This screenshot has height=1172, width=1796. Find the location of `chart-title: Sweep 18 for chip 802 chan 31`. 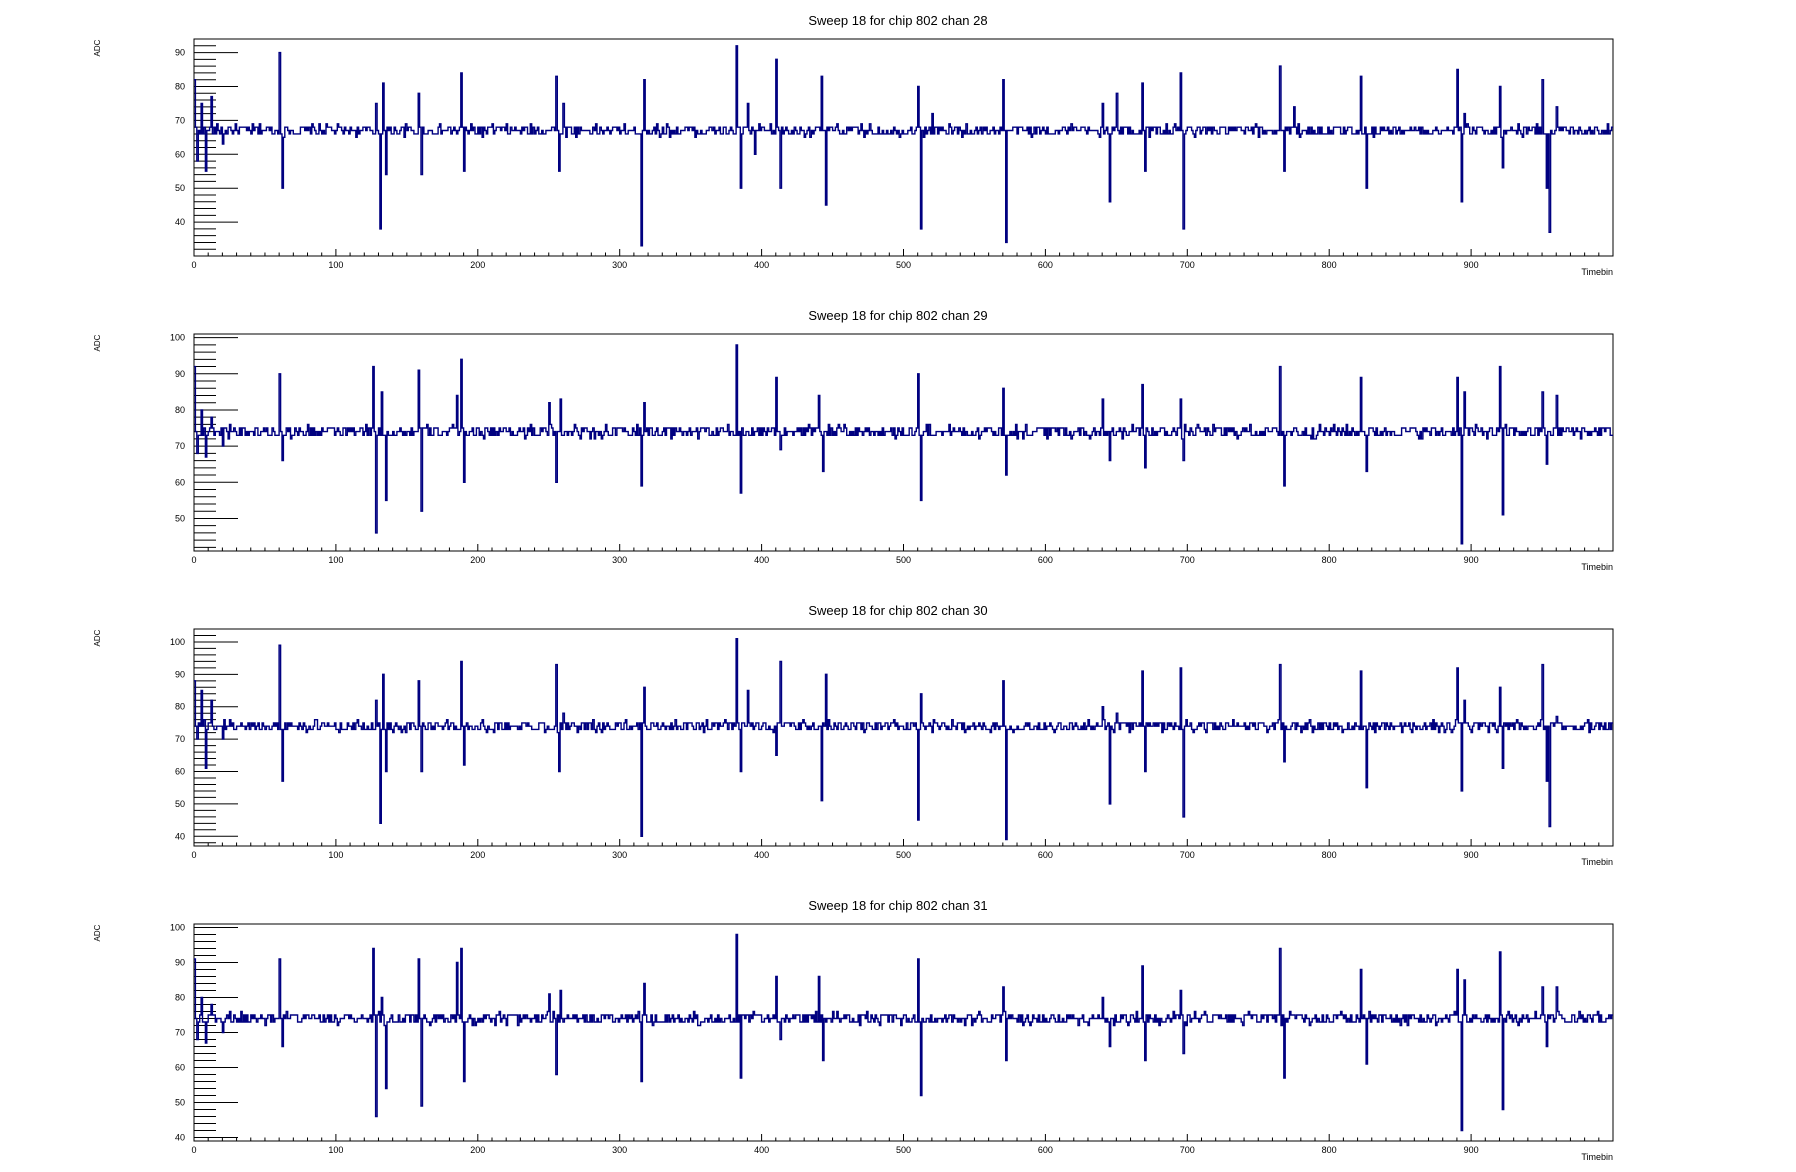

chart-title: Sweep 18 for chip 802 chan 31 is located at coordinates (897, 905).